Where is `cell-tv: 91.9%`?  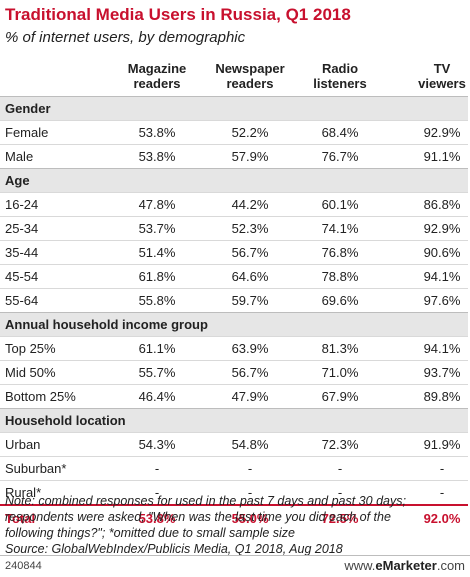
cell-tv: 91.9% is located at coordinates (422, 444).